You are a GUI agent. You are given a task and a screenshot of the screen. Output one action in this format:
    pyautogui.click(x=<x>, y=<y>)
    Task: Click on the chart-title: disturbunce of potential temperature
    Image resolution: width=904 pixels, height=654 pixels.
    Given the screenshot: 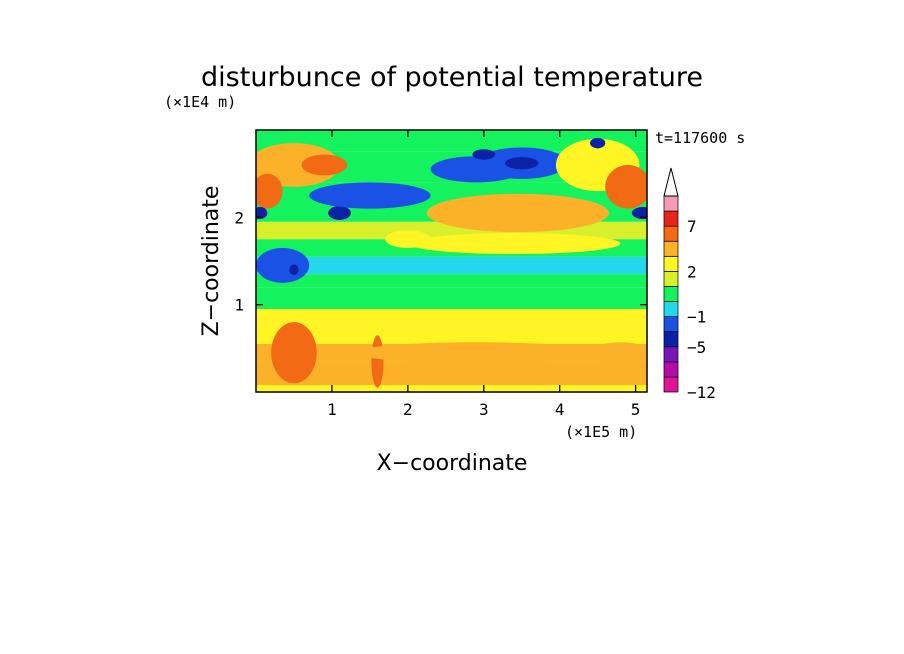 What is the action you would take?
    pyautogui.click(x=452, y=77)
    